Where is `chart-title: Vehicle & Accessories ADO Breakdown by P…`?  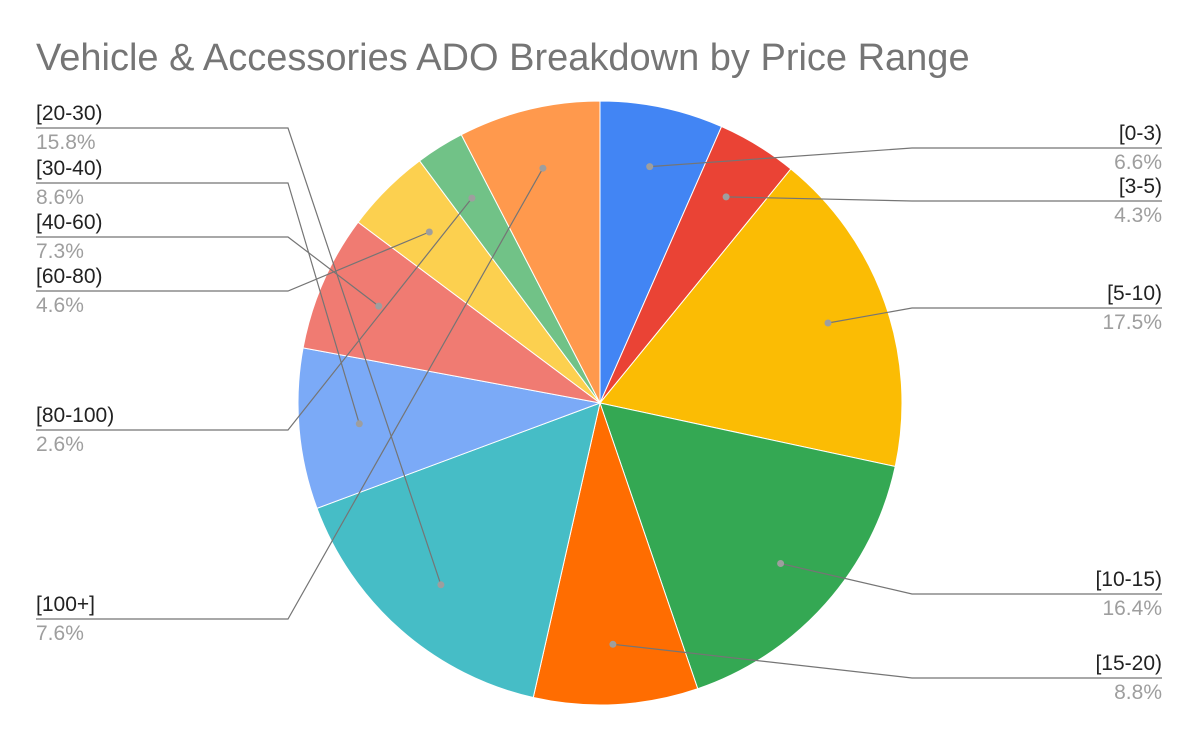
chart-title: Vehicle & Accessories ADO Breakdown by P… is located at coordinates (503, 58).